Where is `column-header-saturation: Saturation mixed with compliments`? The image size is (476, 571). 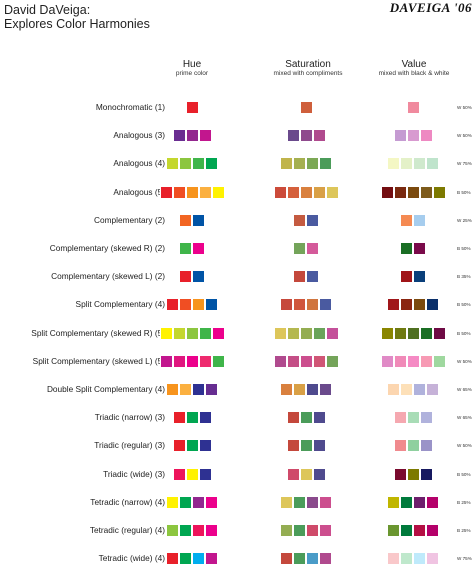
column-header-saturation: Saturation mixed with compliments is located at coordinates (308, 68).